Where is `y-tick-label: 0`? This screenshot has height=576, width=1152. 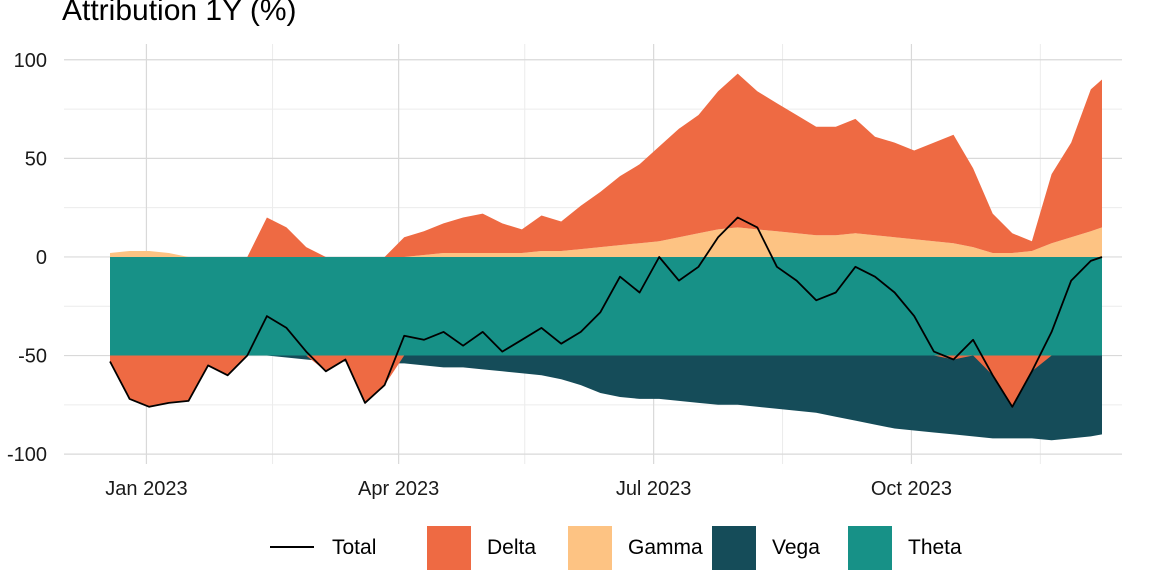
y-tick-label: 0 is located at coordinates (41, 258).